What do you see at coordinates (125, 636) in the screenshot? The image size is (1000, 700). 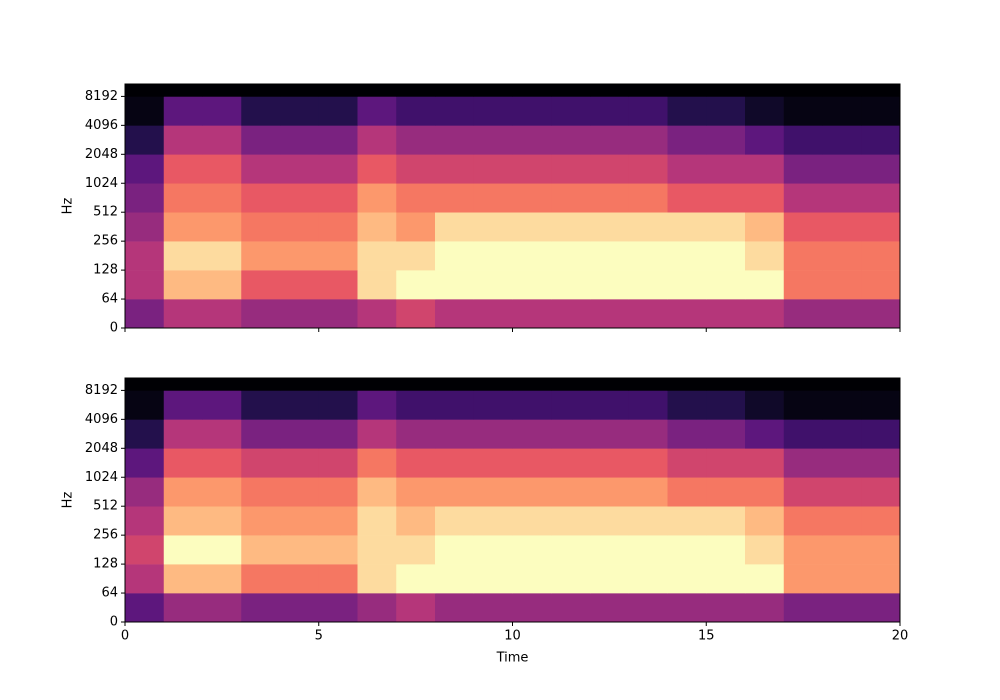 I see `x-tick-label: 0` at bounding box center [125, 636].